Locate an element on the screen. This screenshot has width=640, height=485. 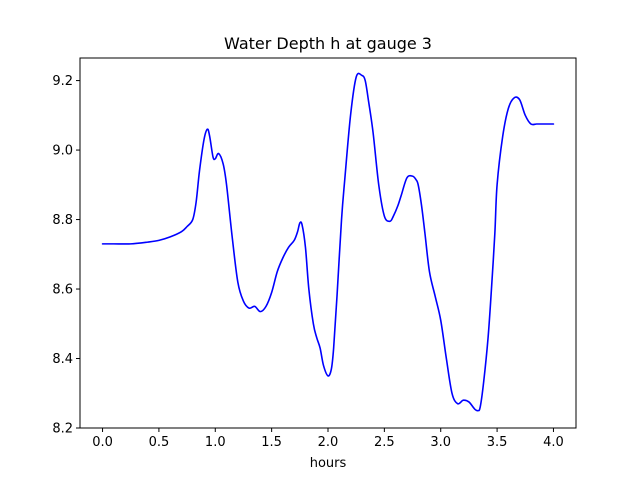
x-tick-label: 3.5 is located at coordinates (497, 442).